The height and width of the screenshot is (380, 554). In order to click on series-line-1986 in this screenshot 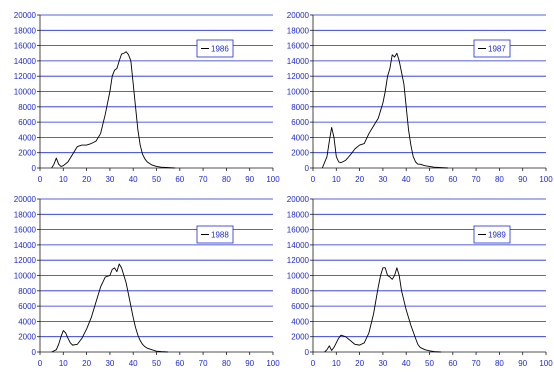, I will do `click(113, 110)`.